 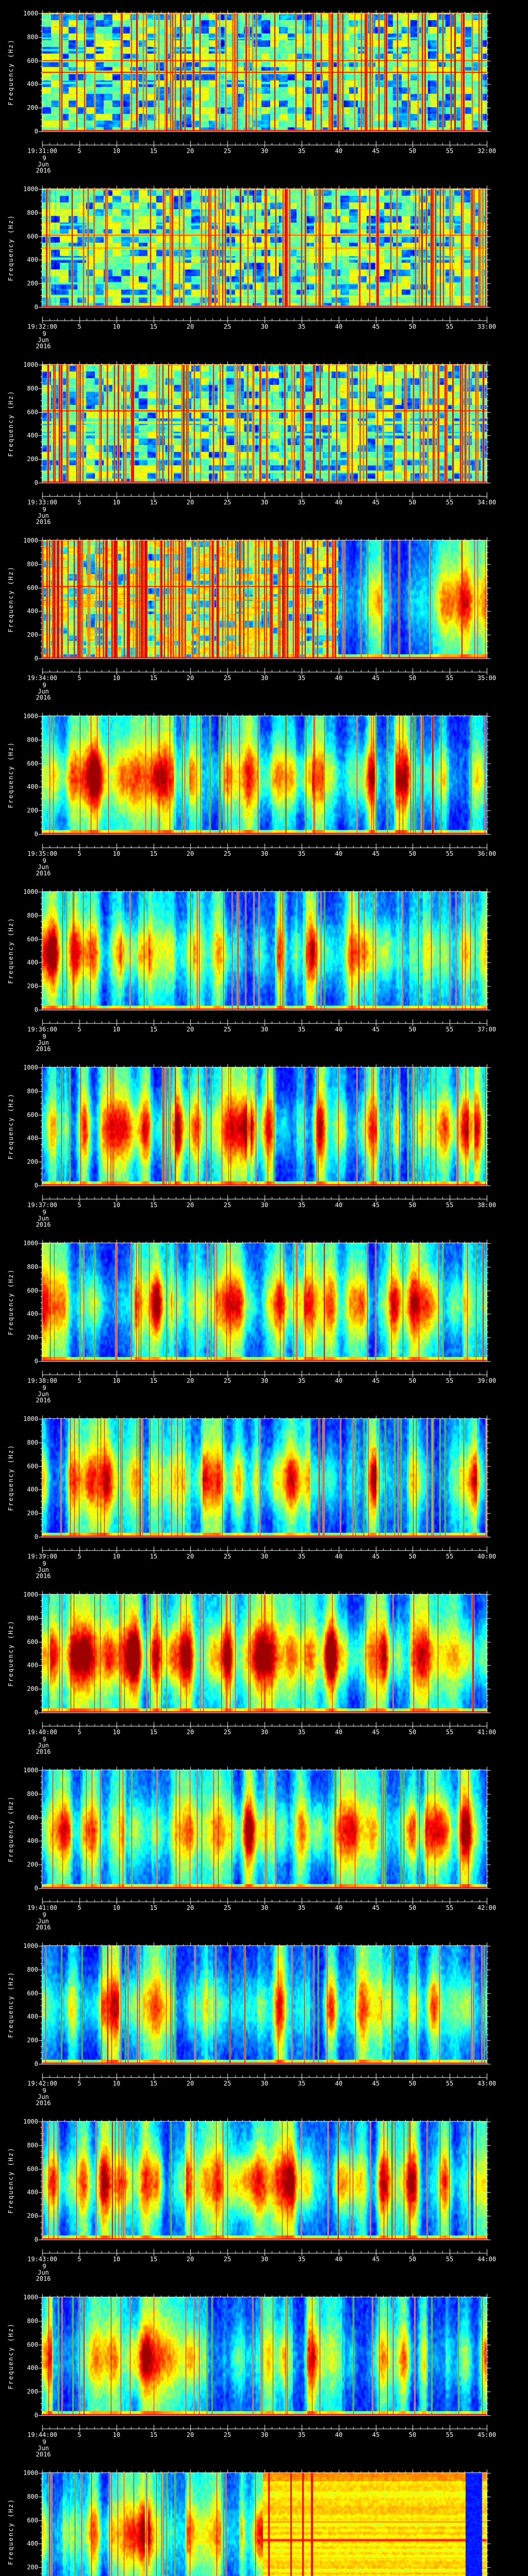 I want to click on x-axis-start-time-label: 19:41:00, so click(x=42, y=1907).